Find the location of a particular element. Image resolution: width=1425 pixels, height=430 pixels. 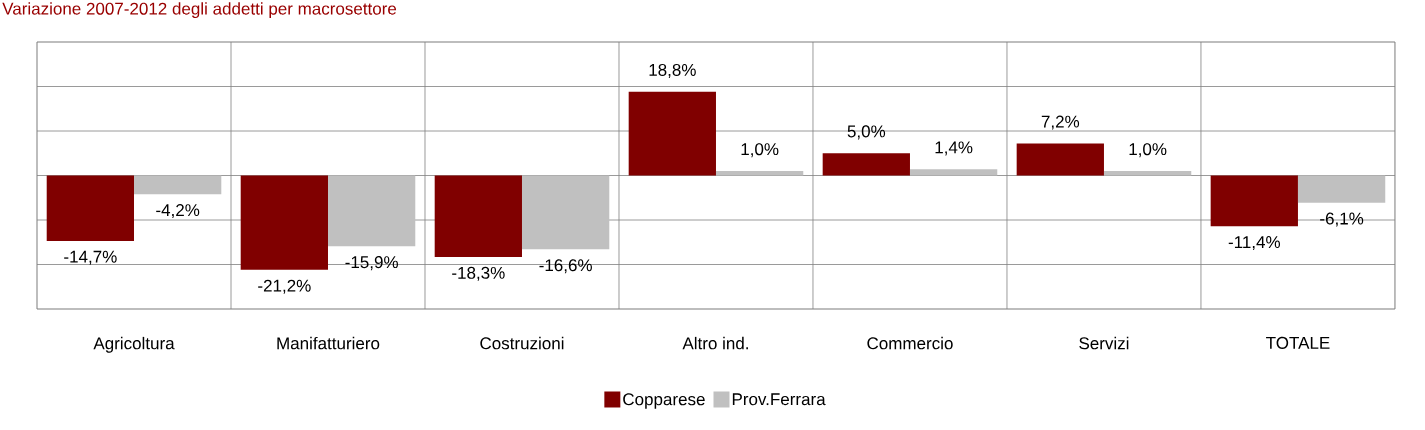

data-label: -14,7% is located at coordinates (90, 257).